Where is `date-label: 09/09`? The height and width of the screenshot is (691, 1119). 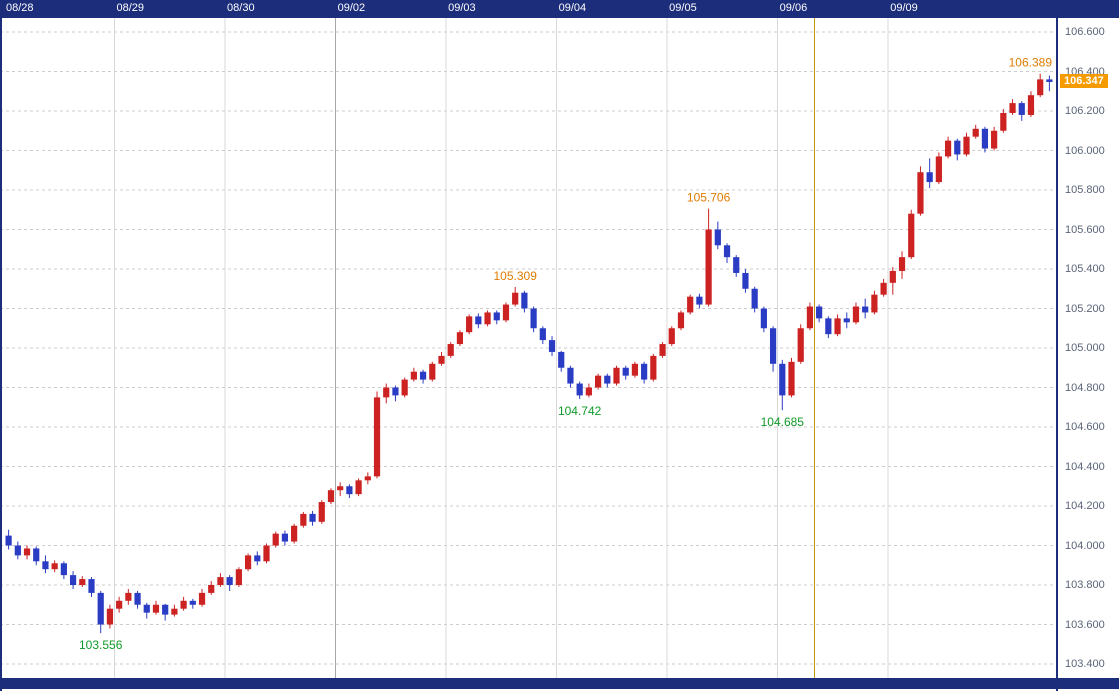 date-label: 09/09 is located at coordinates (904, 8).